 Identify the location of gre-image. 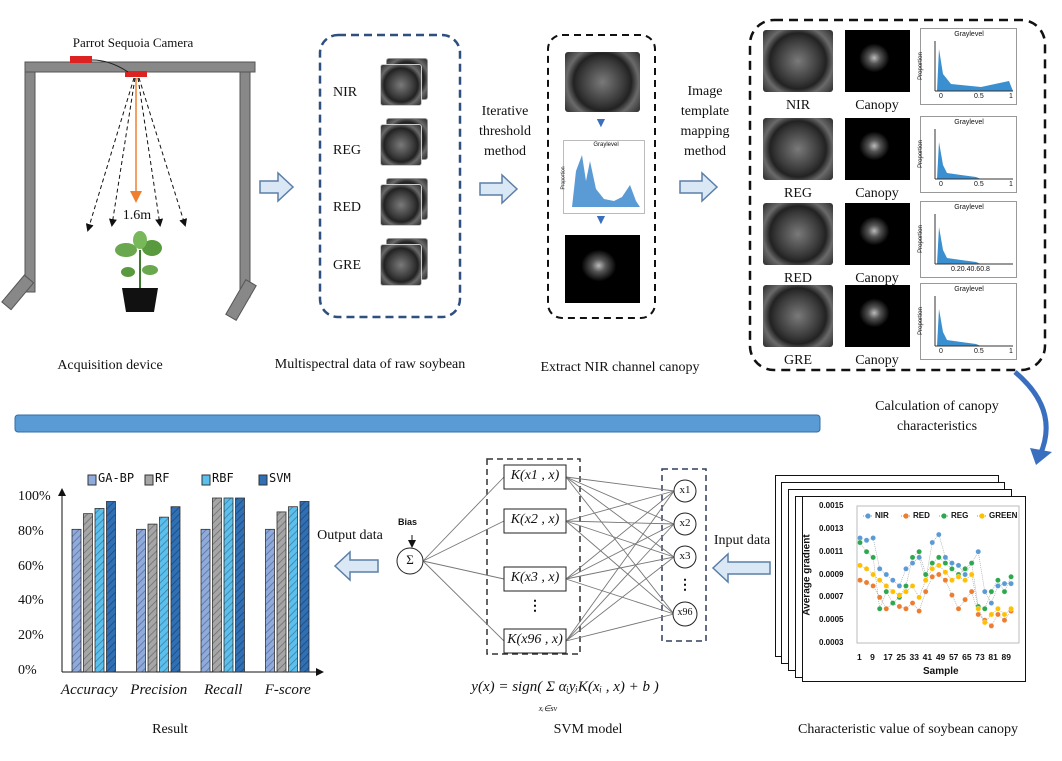
(401, 265).